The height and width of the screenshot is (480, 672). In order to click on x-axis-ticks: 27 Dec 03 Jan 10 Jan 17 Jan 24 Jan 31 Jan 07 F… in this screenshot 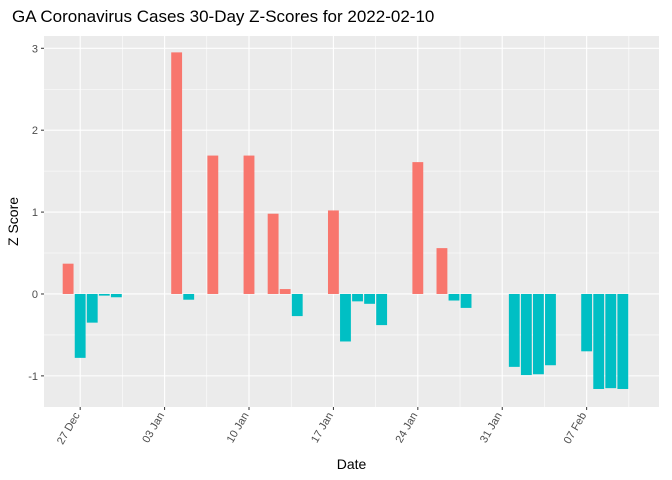, I will do `click(322, 427)`.